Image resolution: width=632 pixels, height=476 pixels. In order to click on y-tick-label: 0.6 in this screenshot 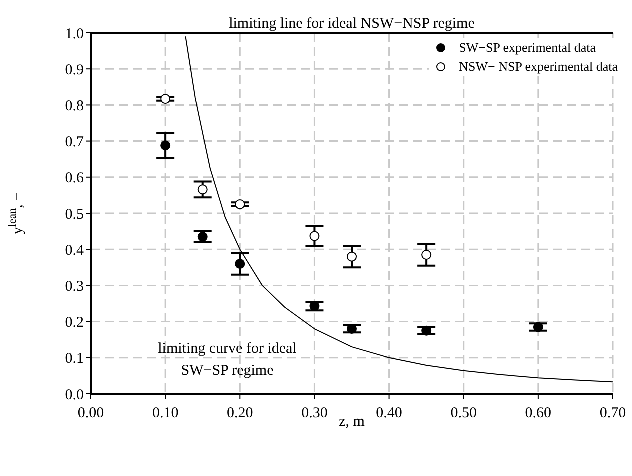, I will do `click(74, 178)`.